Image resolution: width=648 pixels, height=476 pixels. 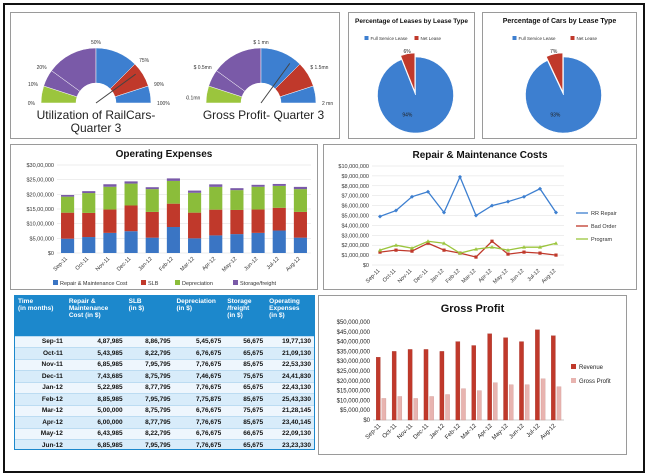 What do you see at coordinates (40, 210) in the screenshot?
I see `opex-y-tick: $15,00,000` at bounding box center [40, 210].